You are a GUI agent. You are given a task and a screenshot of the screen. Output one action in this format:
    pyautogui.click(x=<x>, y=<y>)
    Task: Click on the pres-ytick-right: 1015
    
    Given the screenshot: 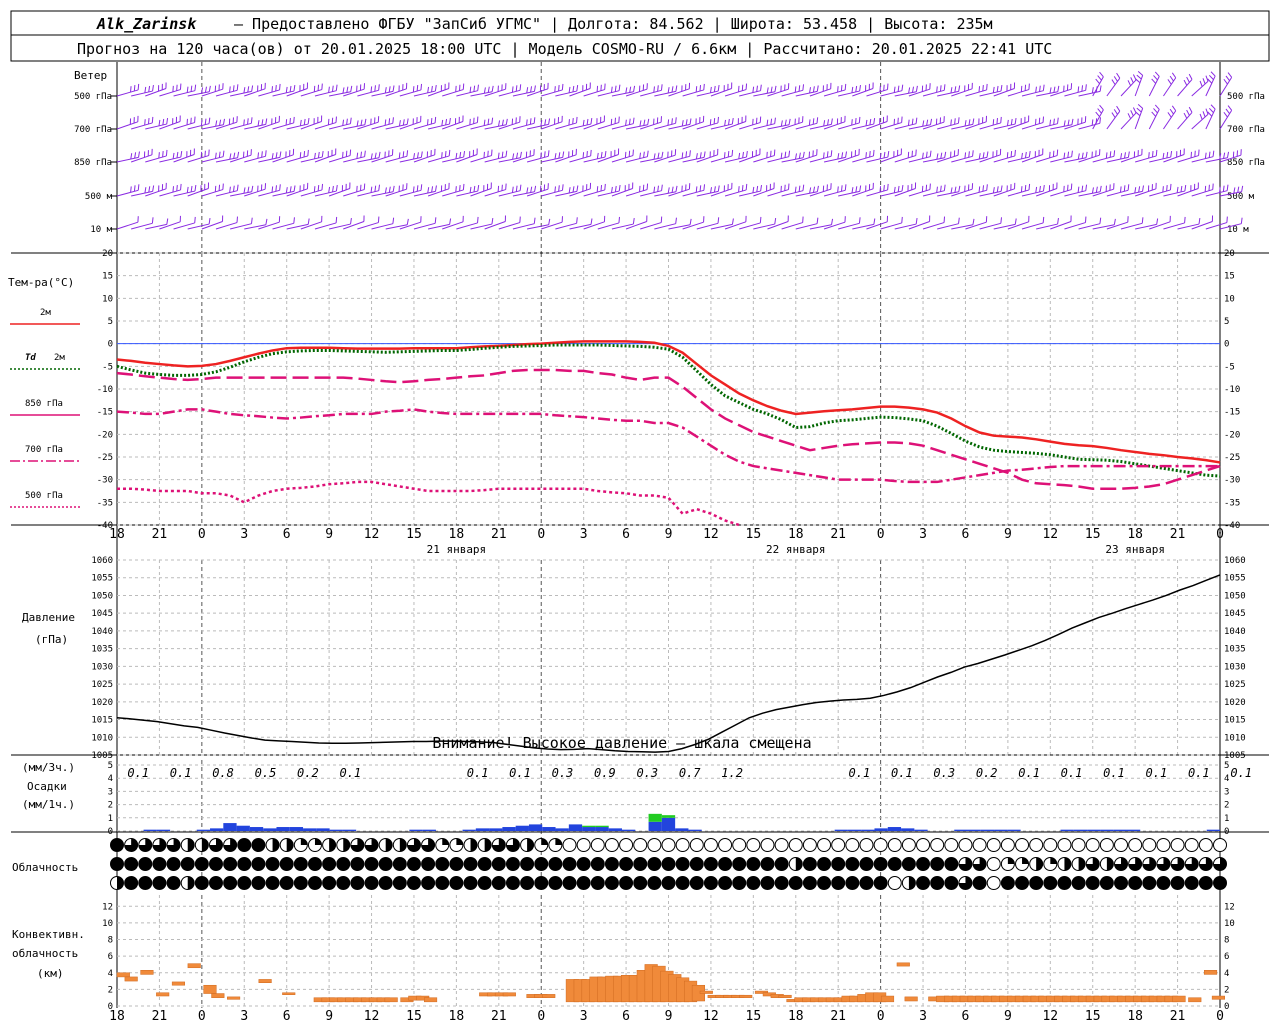 What is the action you would take?
    pyautogui.click(x=1235, y=721)
    